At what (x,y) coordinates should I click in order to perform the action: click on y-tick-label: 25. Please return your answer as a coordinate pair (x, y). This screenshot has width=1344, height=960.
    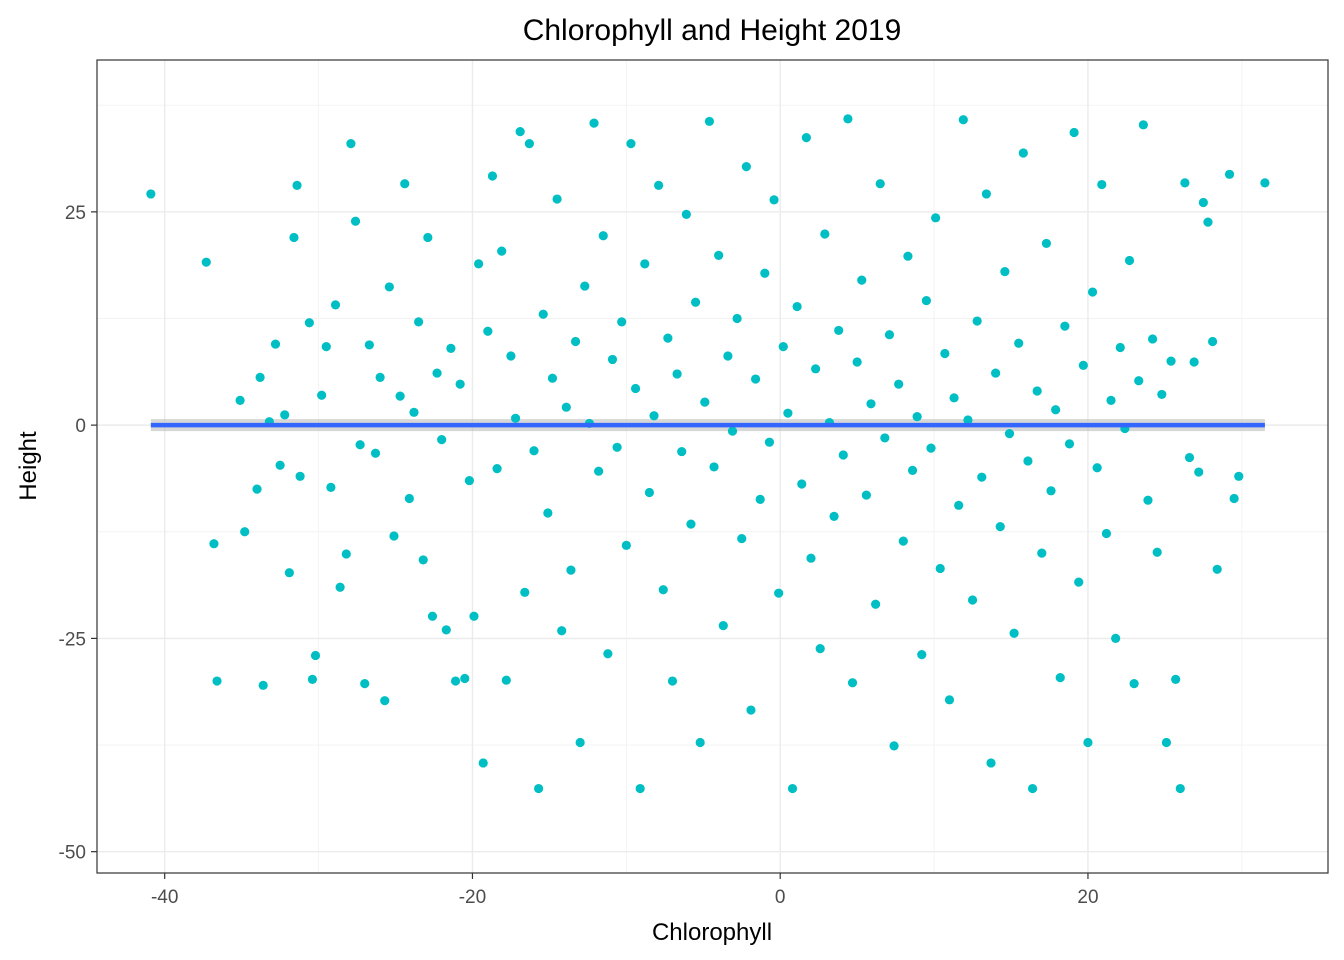
    Looking at the image, I should click on (75, 213).